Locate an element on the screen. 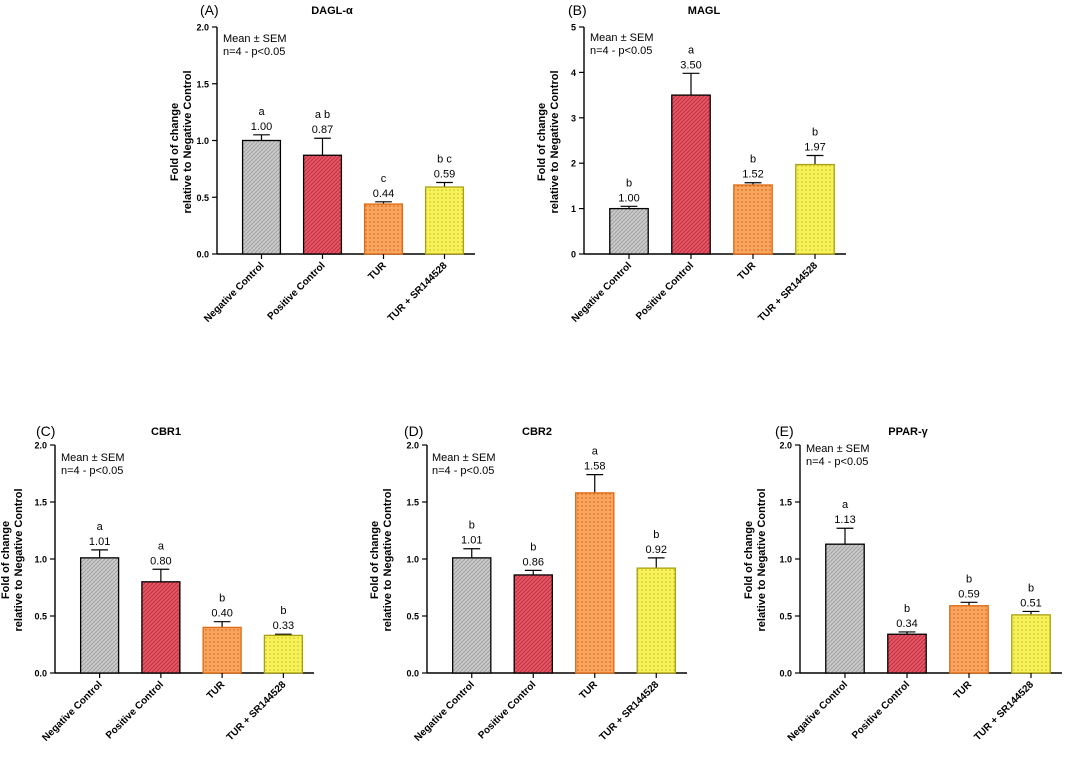 The height and width of the screenshot is (762, 1072). value-label: 1.52 is located at coordinates (752, 175).